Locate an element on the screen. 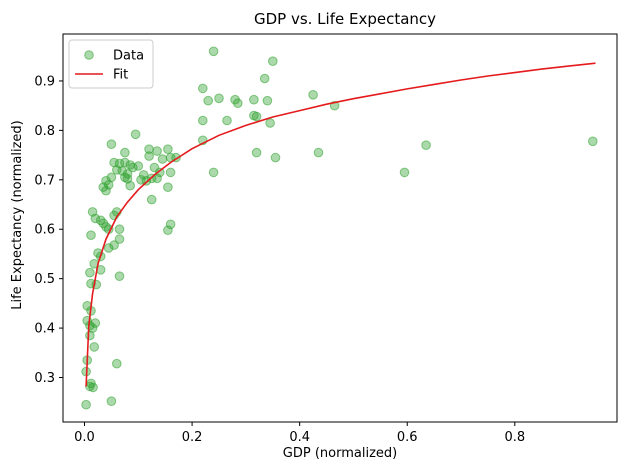  y-tick-label: 0.5 is located at coordinates (44, 279).